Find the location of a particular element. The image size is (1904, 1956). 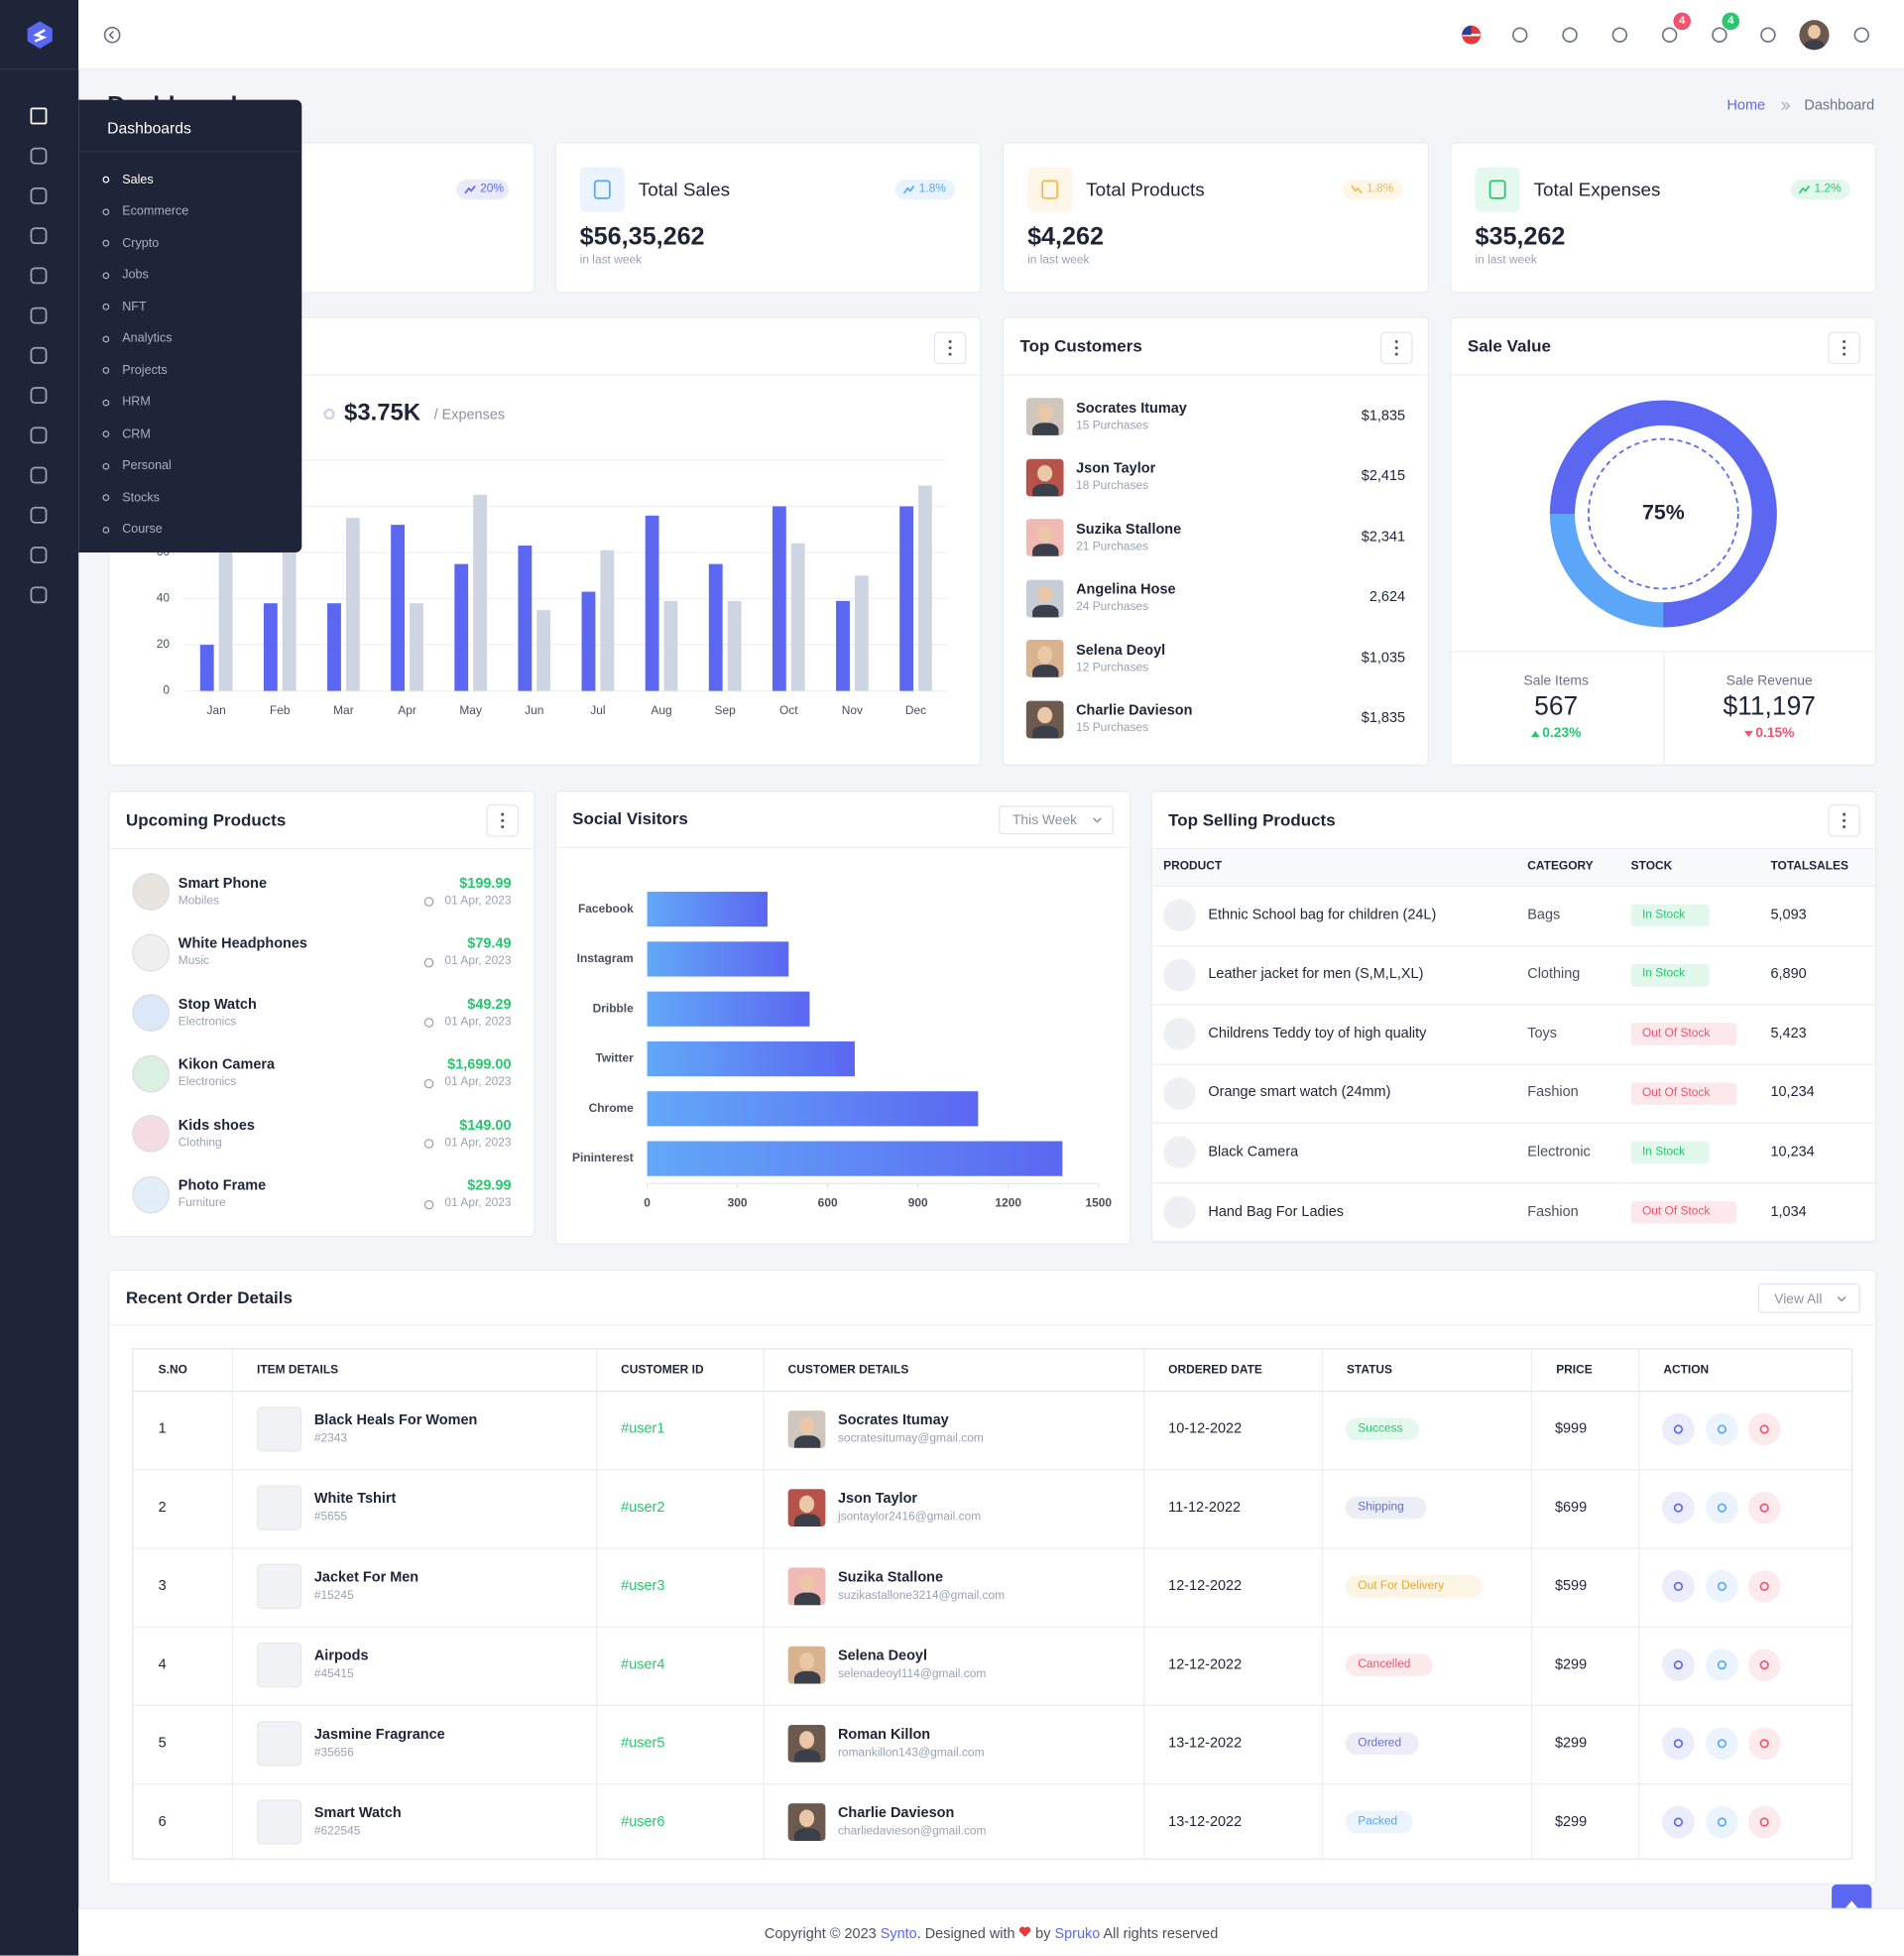

header-badge: 4 is located at coordinates (1731, 21).